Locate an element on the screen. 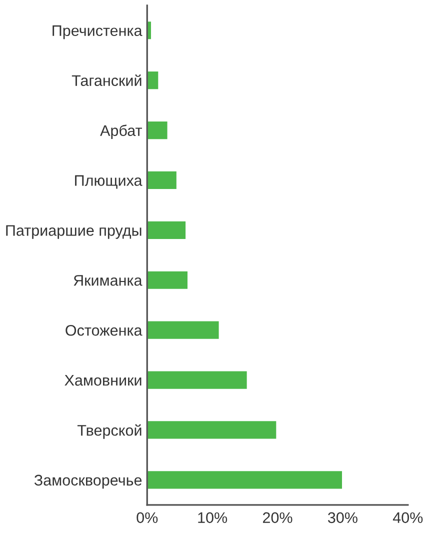  y-tick-label: Пречистенка is located at coordinates (97, 32).